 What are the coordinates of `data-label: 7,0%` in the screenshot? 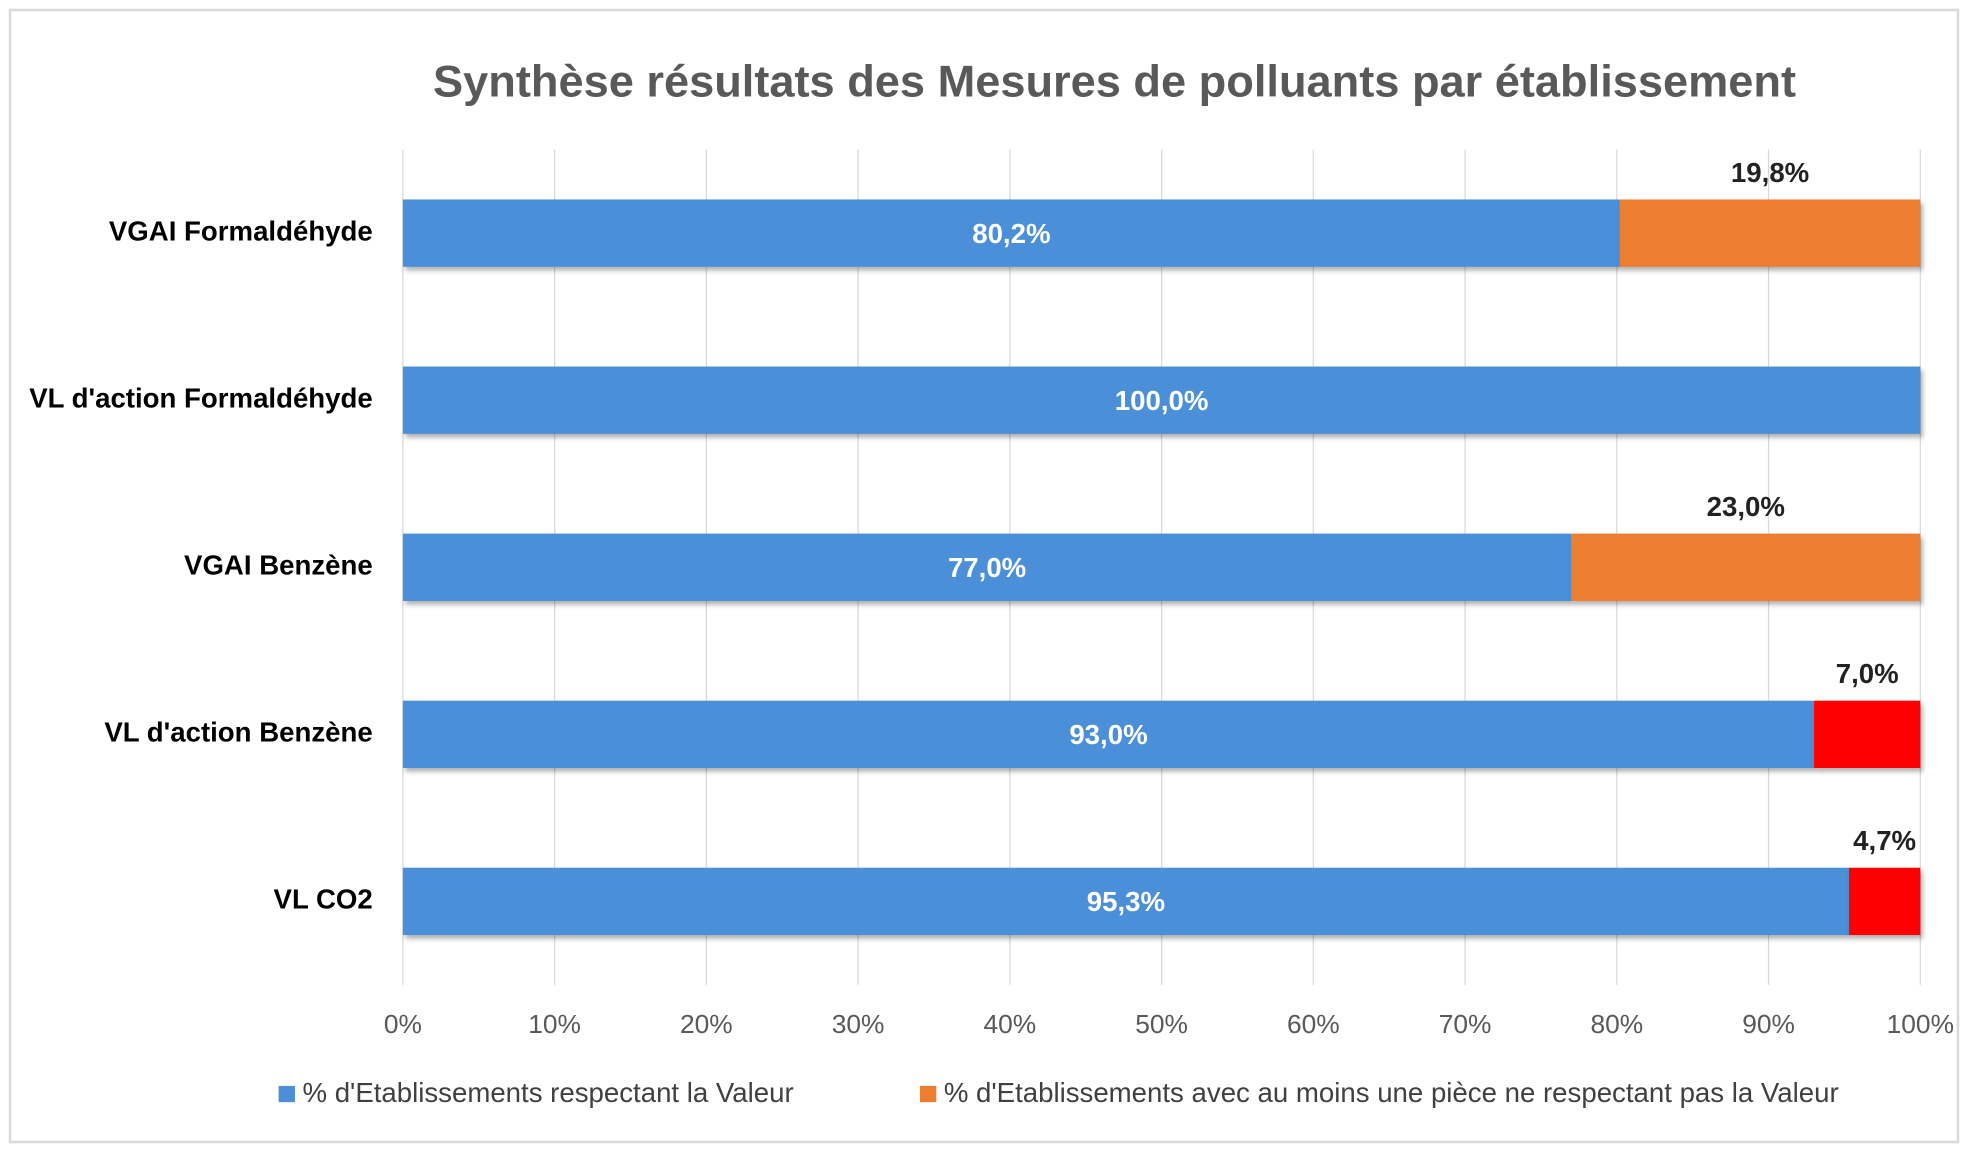 It's located at (1867, 673).